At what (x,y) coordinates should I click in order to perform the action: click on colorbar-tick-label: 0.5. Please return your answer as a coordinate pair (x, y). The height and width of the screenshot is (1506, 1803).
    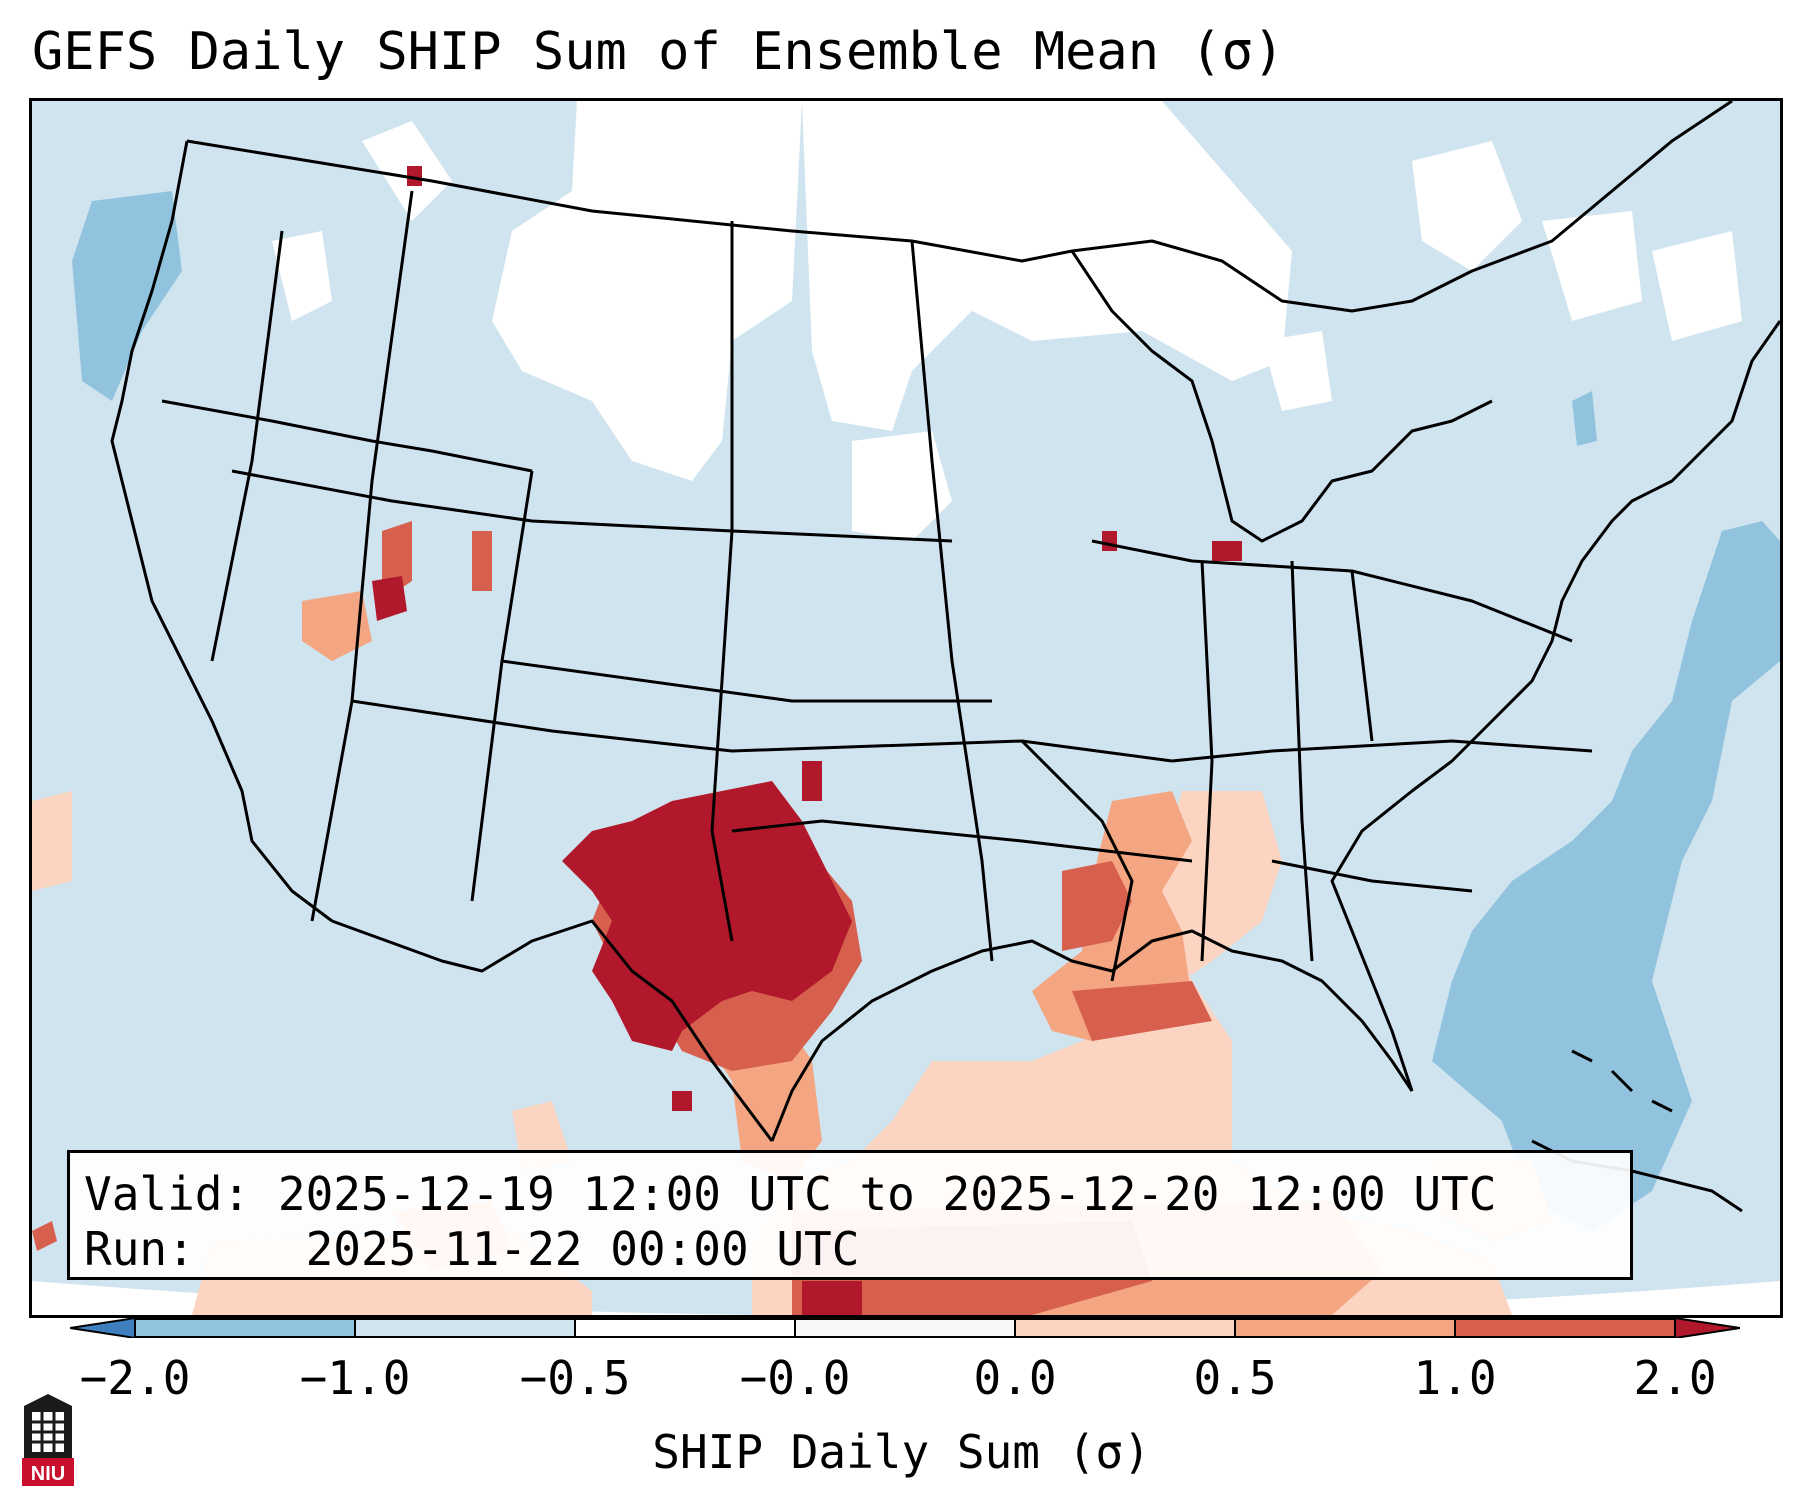
    Looking at the image, I should click on (1235, 1378).